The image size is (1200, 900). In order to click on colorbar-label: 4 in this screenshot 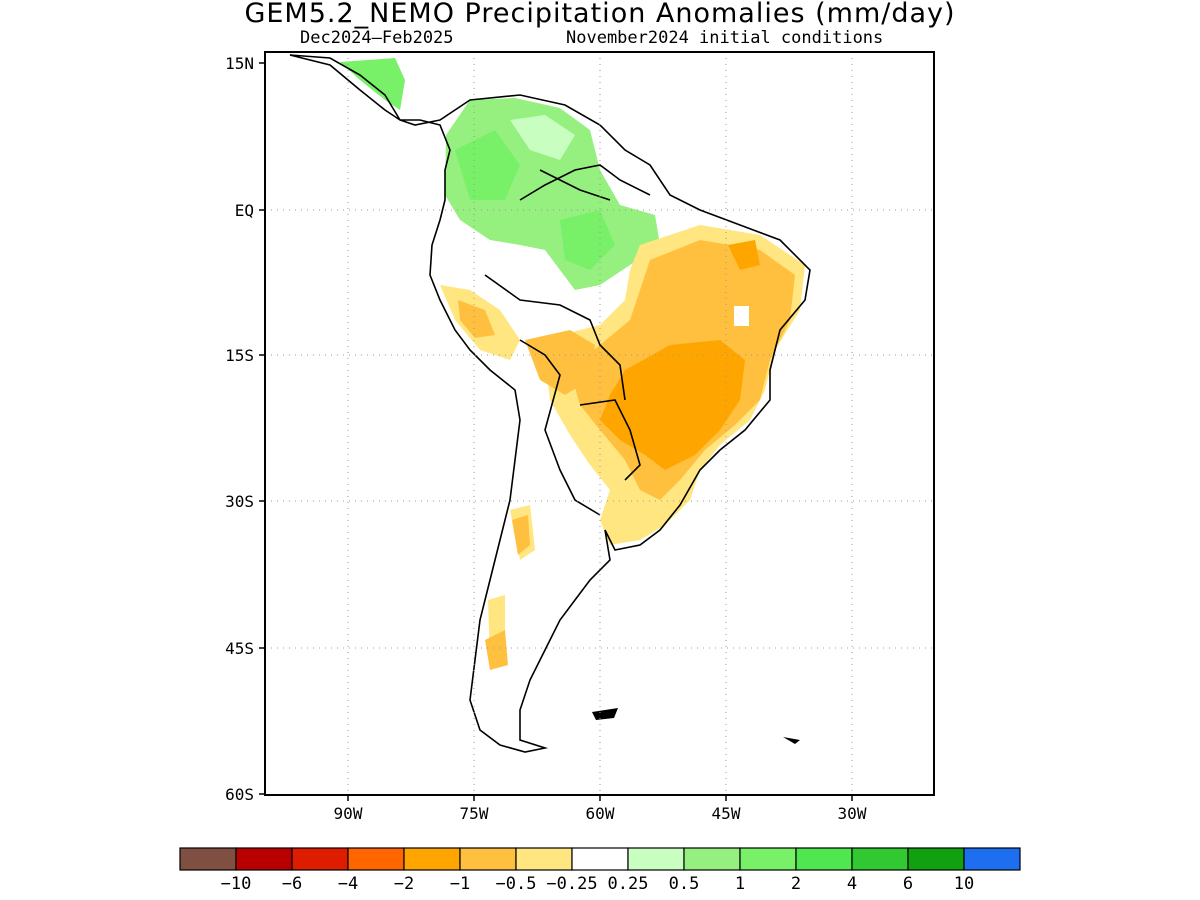, I will do `click(852, 884)`.